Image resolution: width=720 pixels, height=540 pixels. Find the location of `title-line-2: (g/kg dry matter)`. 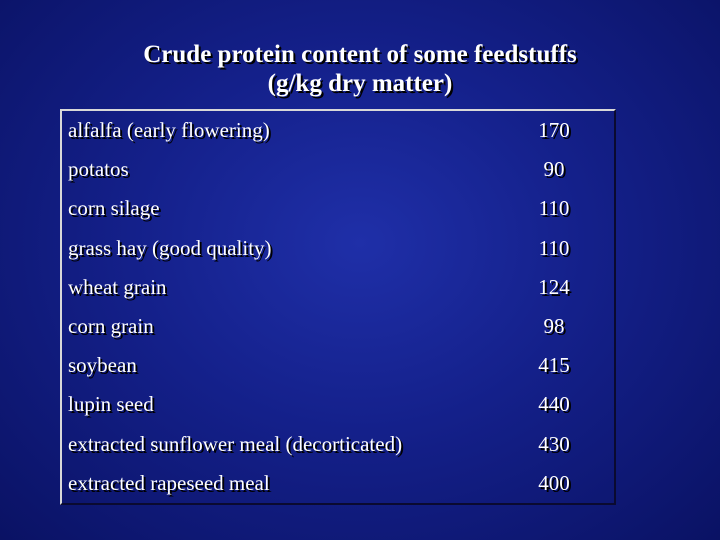

title-line-2: (g/kg dry matter) is located at coordinates (360, 83).